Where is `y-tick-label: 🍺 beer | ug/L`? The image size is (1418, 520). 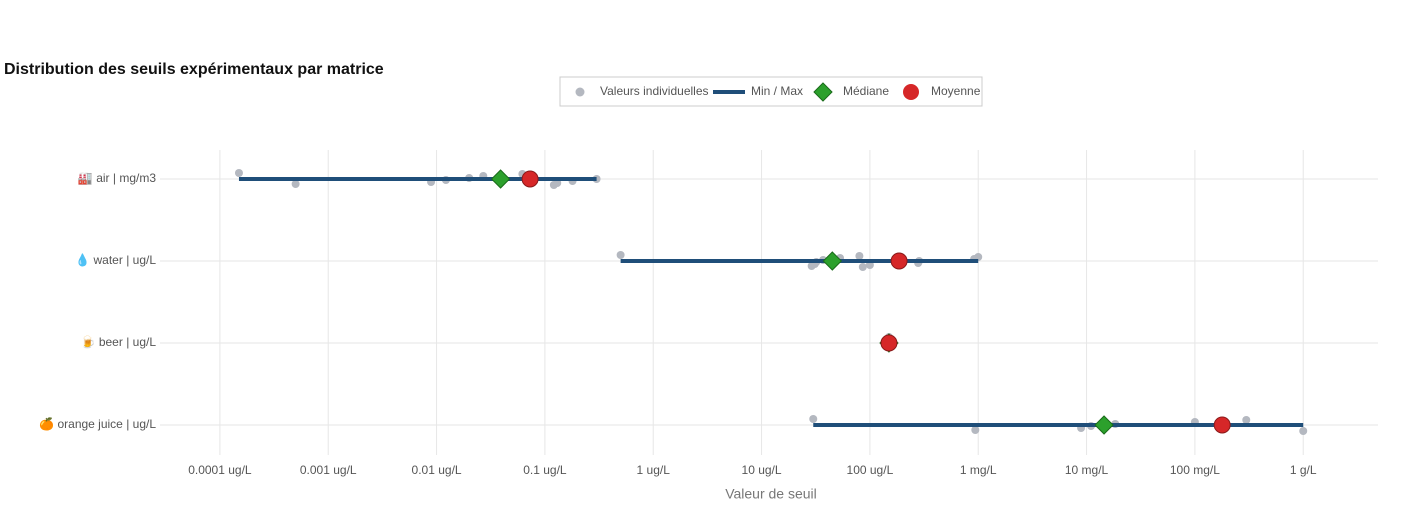 y-tick-label: 🍺 beer | ug/L is located at coordinates (119, 341).